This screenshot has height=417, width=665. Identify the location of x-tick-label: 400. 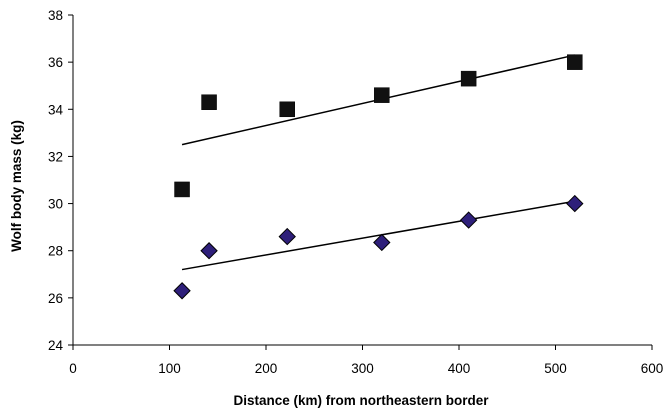
(459, 368).